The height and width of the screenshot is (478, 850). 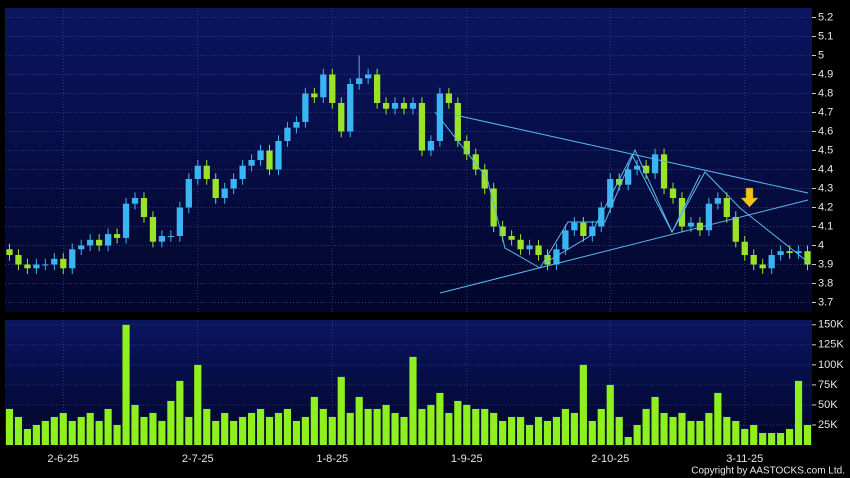 I want to click on y-tick-label: 4.1, so click(x=825, y=226).